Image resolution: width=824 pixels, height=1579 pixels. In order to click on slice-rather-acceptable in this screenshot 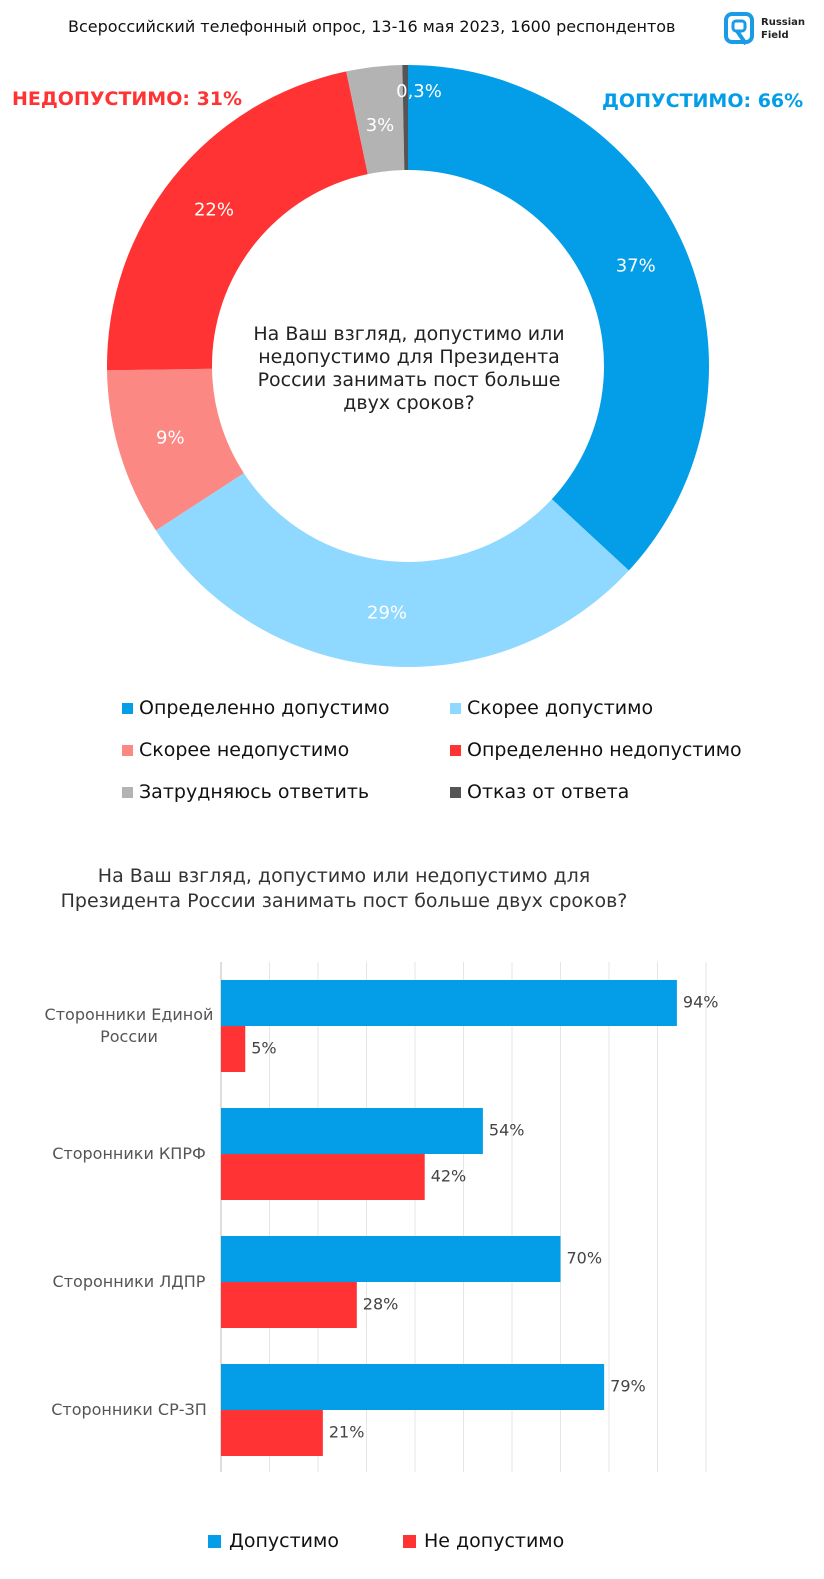, I will do `click(392, 570)`.